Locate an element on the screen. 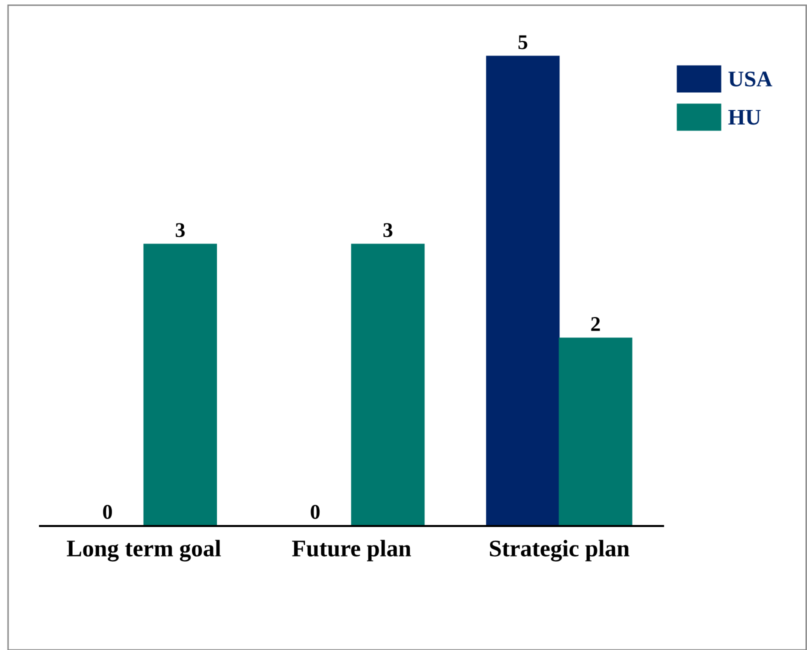 This screenshot has height=650, width=807. x-tick-label: Future plan is located at coordinates (351, 551).